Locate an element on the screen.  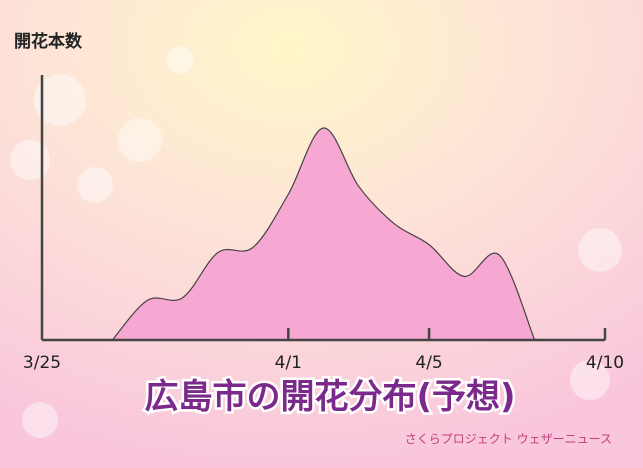
footer: さくらプロジェクト ウェザーニュース is located at coordinates (508, 439).